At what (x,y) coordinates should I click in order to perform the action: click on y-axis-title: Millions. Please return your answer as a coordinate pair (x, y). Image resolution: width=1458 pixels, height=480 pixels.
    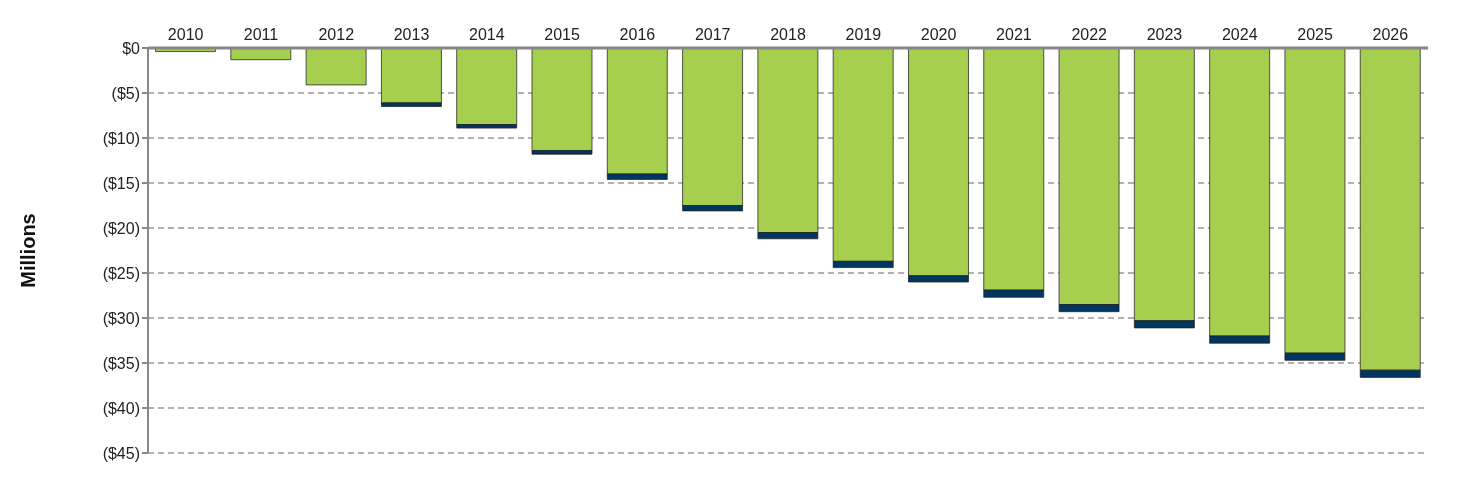
    Looking at the image, I should click on (28, 250).